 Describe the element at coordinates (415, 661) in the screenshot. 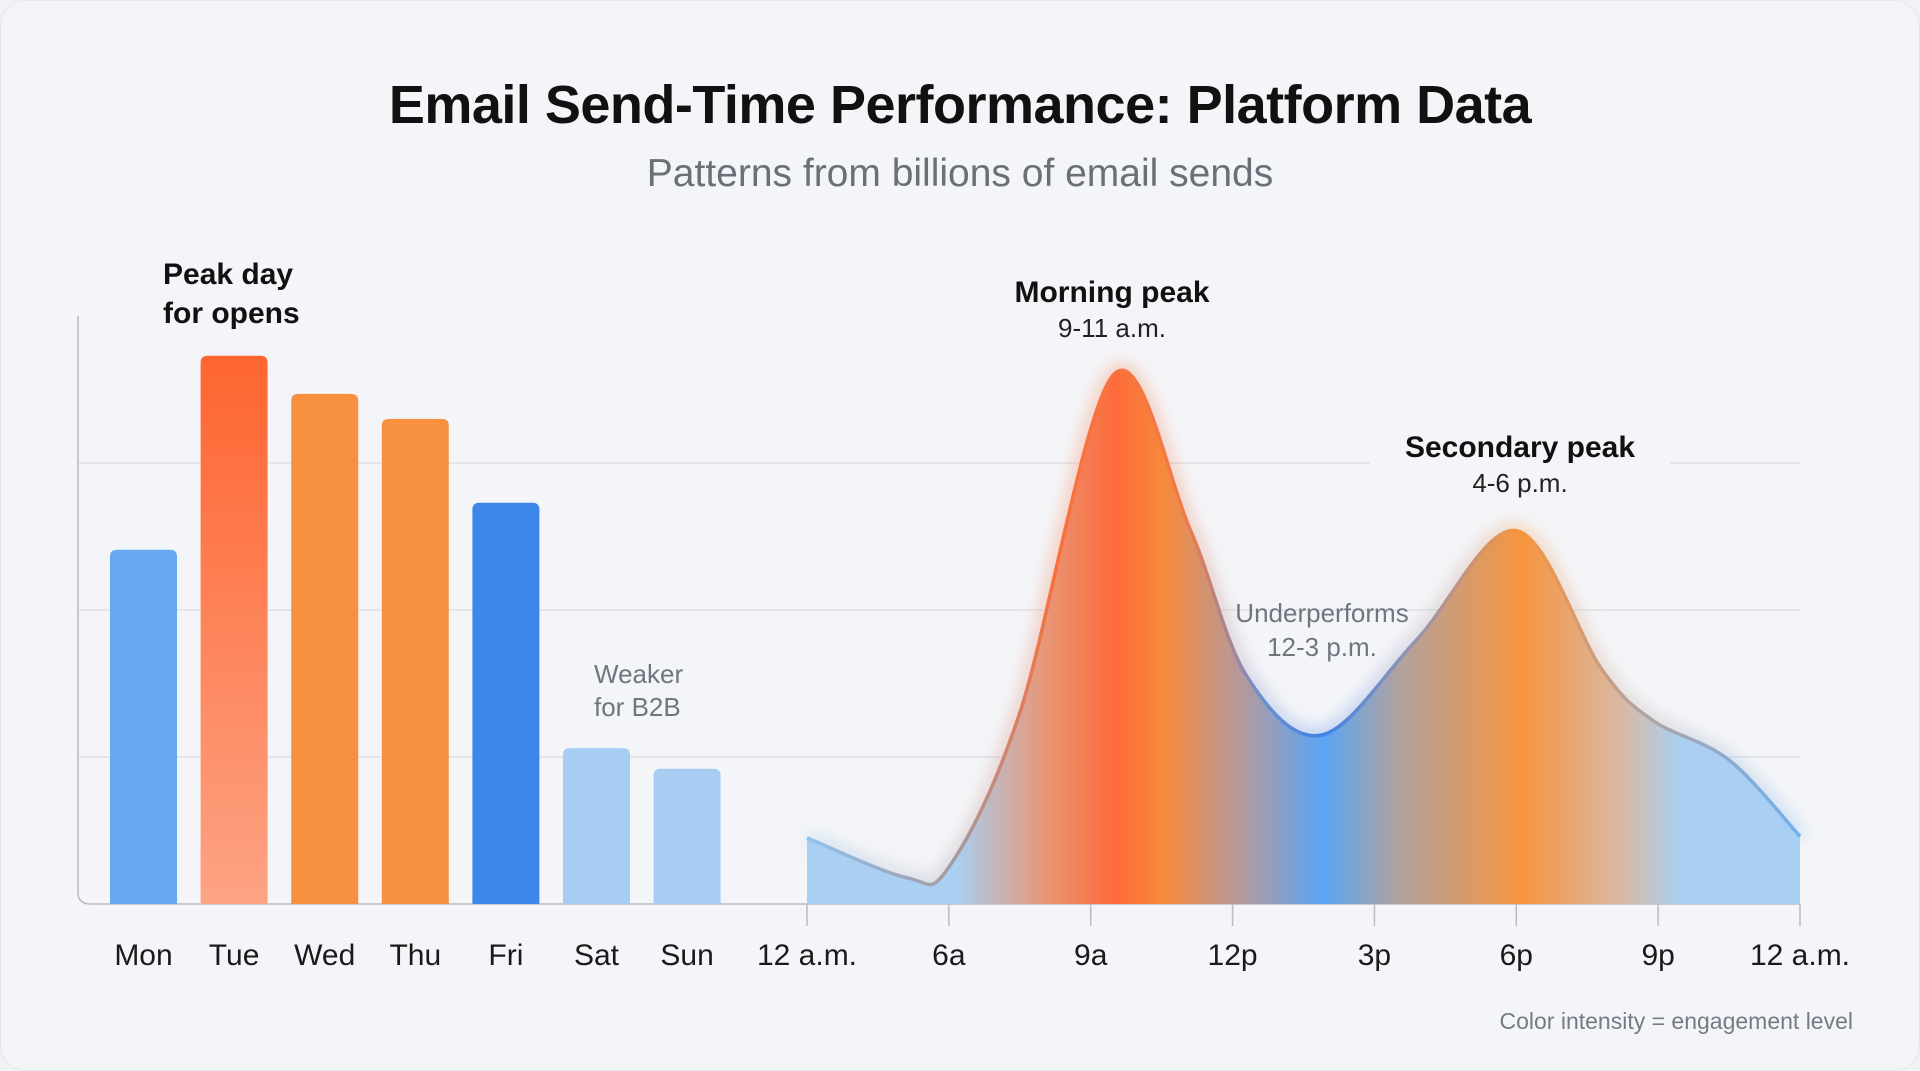

I see `bar-thu` at that location.